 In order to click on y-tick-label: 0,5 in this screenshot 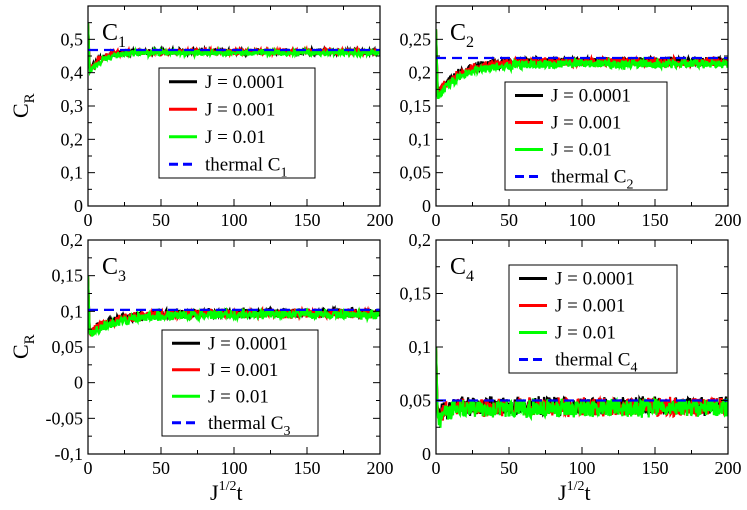, I will do `click(72, 39)`.